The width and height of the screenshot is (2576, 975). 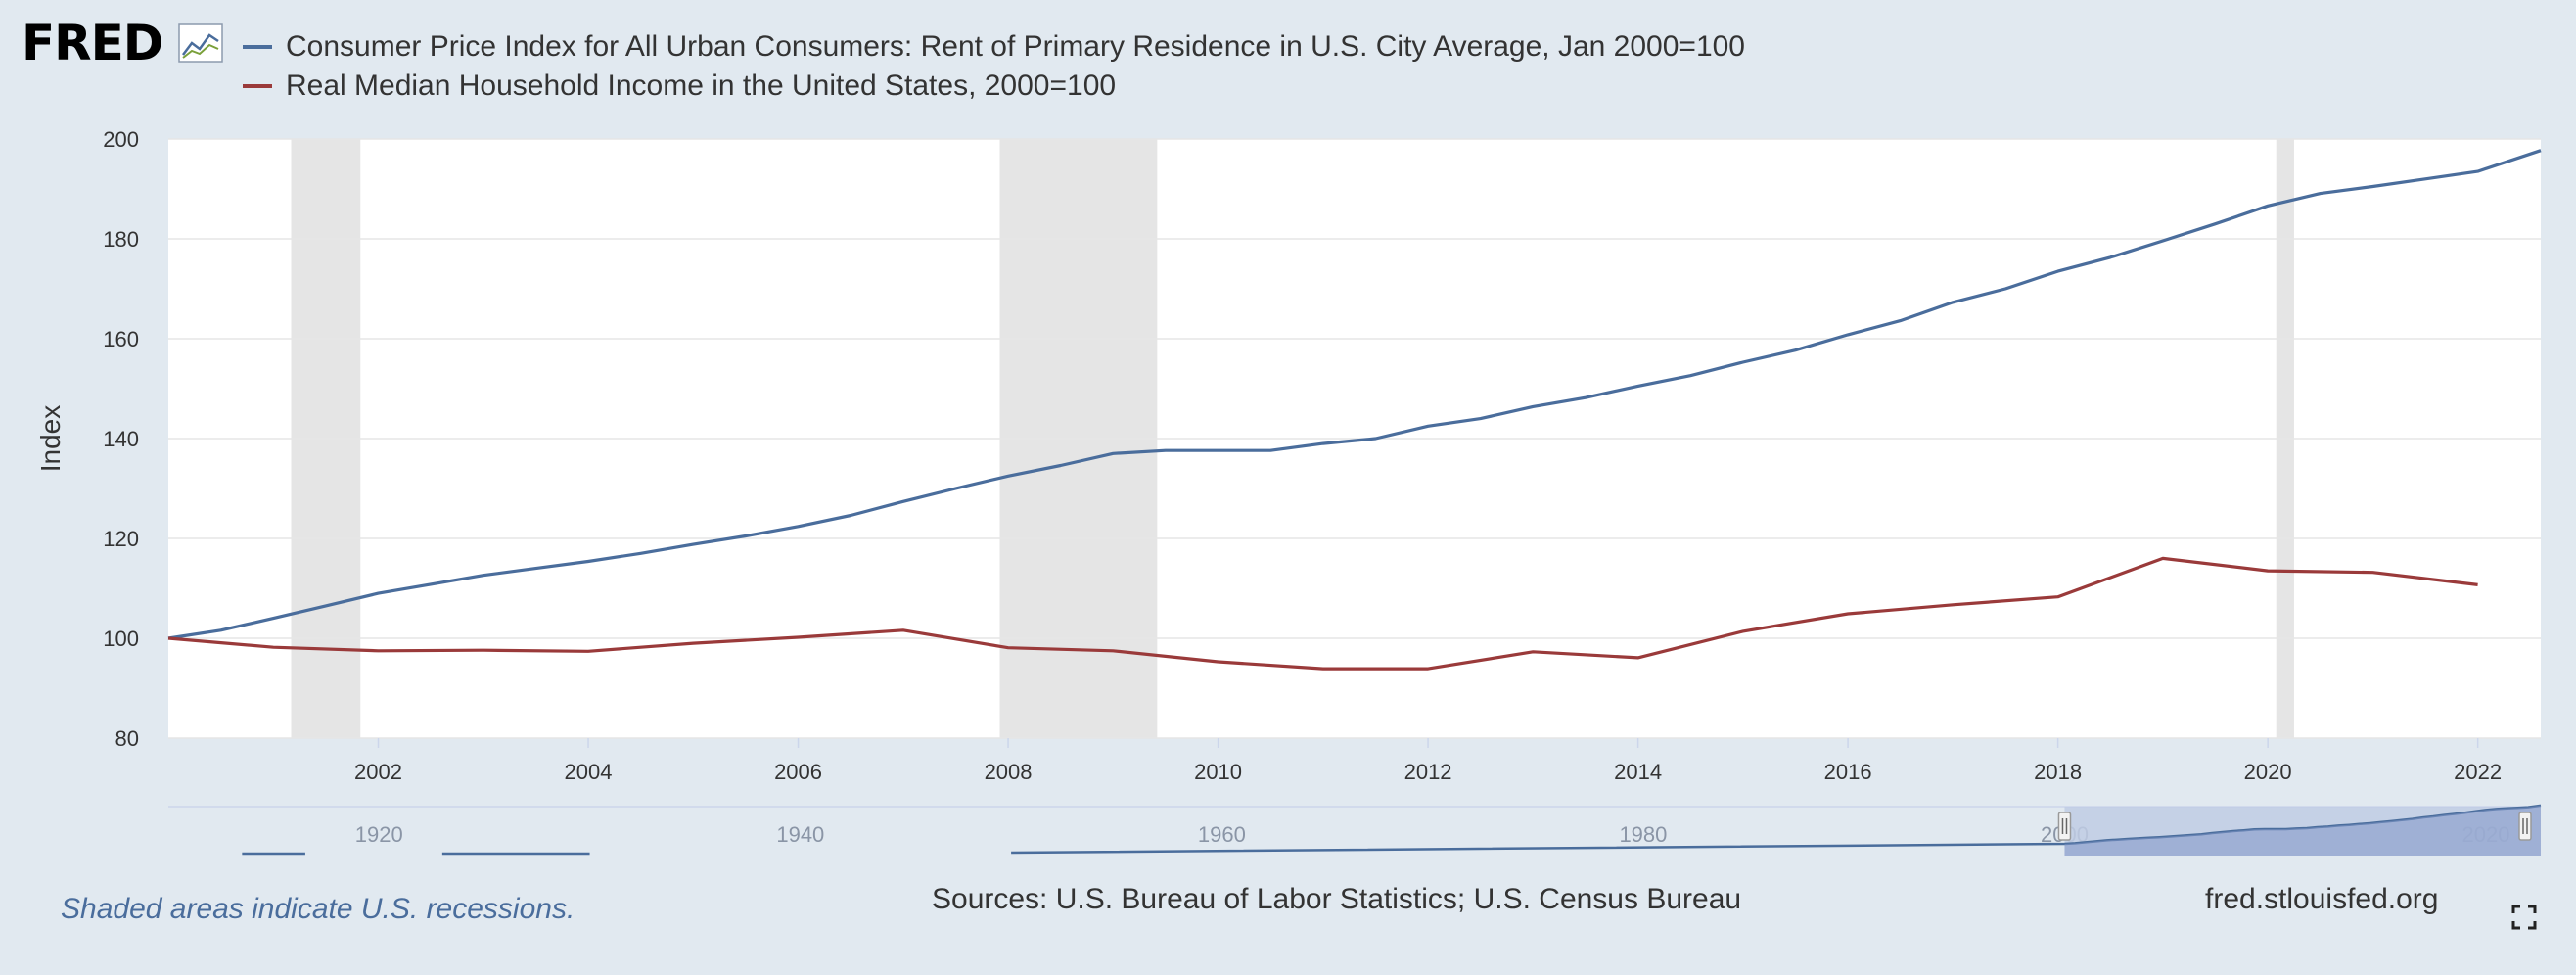 I want to click on navigator-tick-label: 1960, so click(x=1222, y=834).